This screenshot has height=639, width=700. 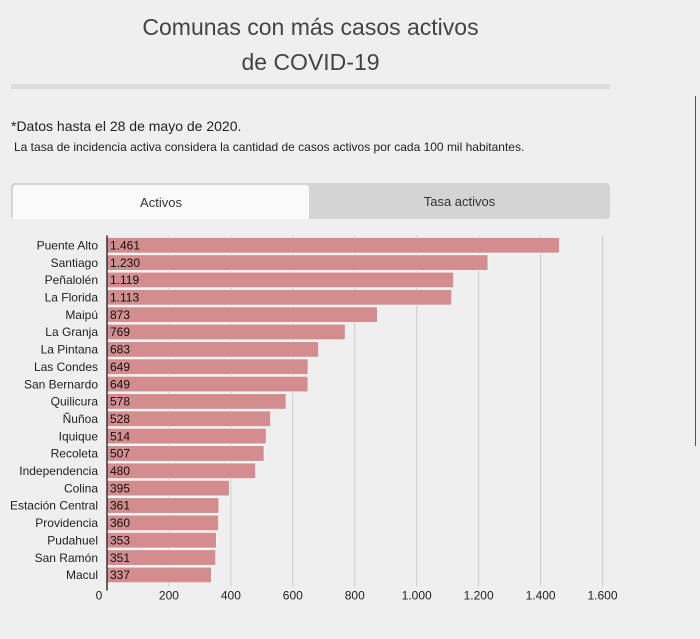 What do you see at coordinates (541, 596) in the screenshot?
I see `x-tick-label: 1.400` at bounding box center [541, 596].